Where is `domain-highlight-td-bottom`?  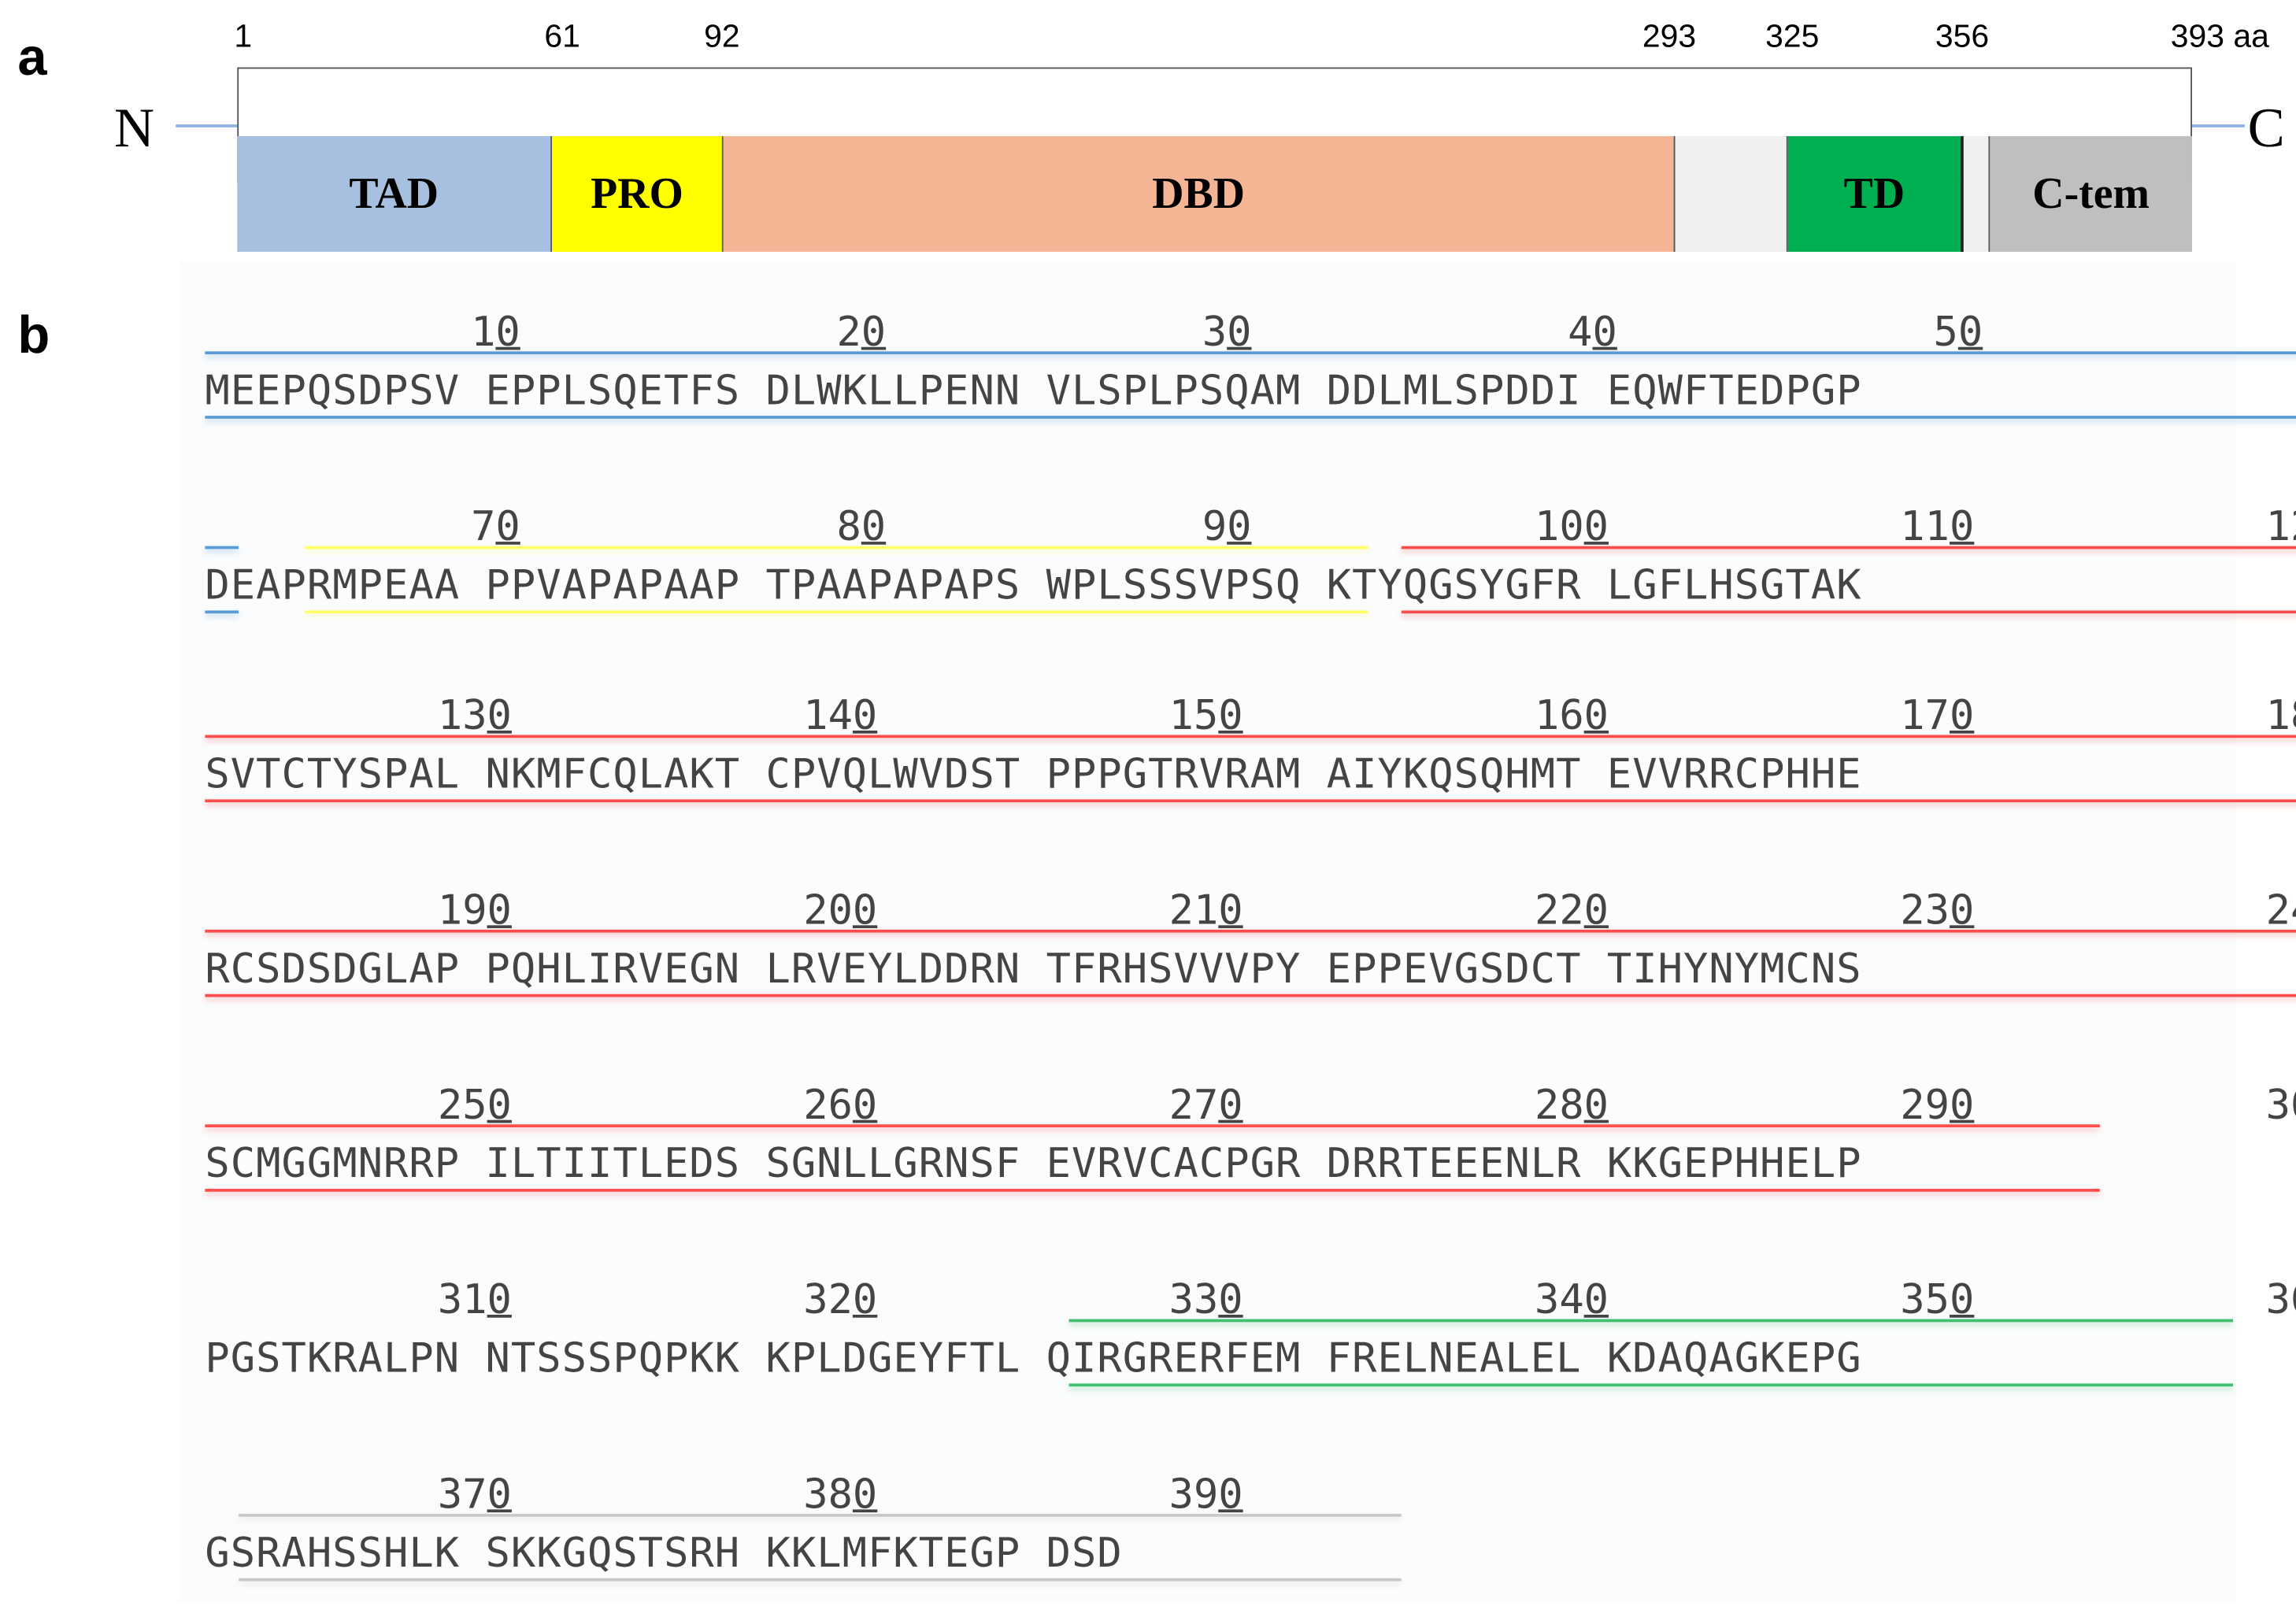 domain-highlight-td-bottom is located at coordinates (1650, 1385).